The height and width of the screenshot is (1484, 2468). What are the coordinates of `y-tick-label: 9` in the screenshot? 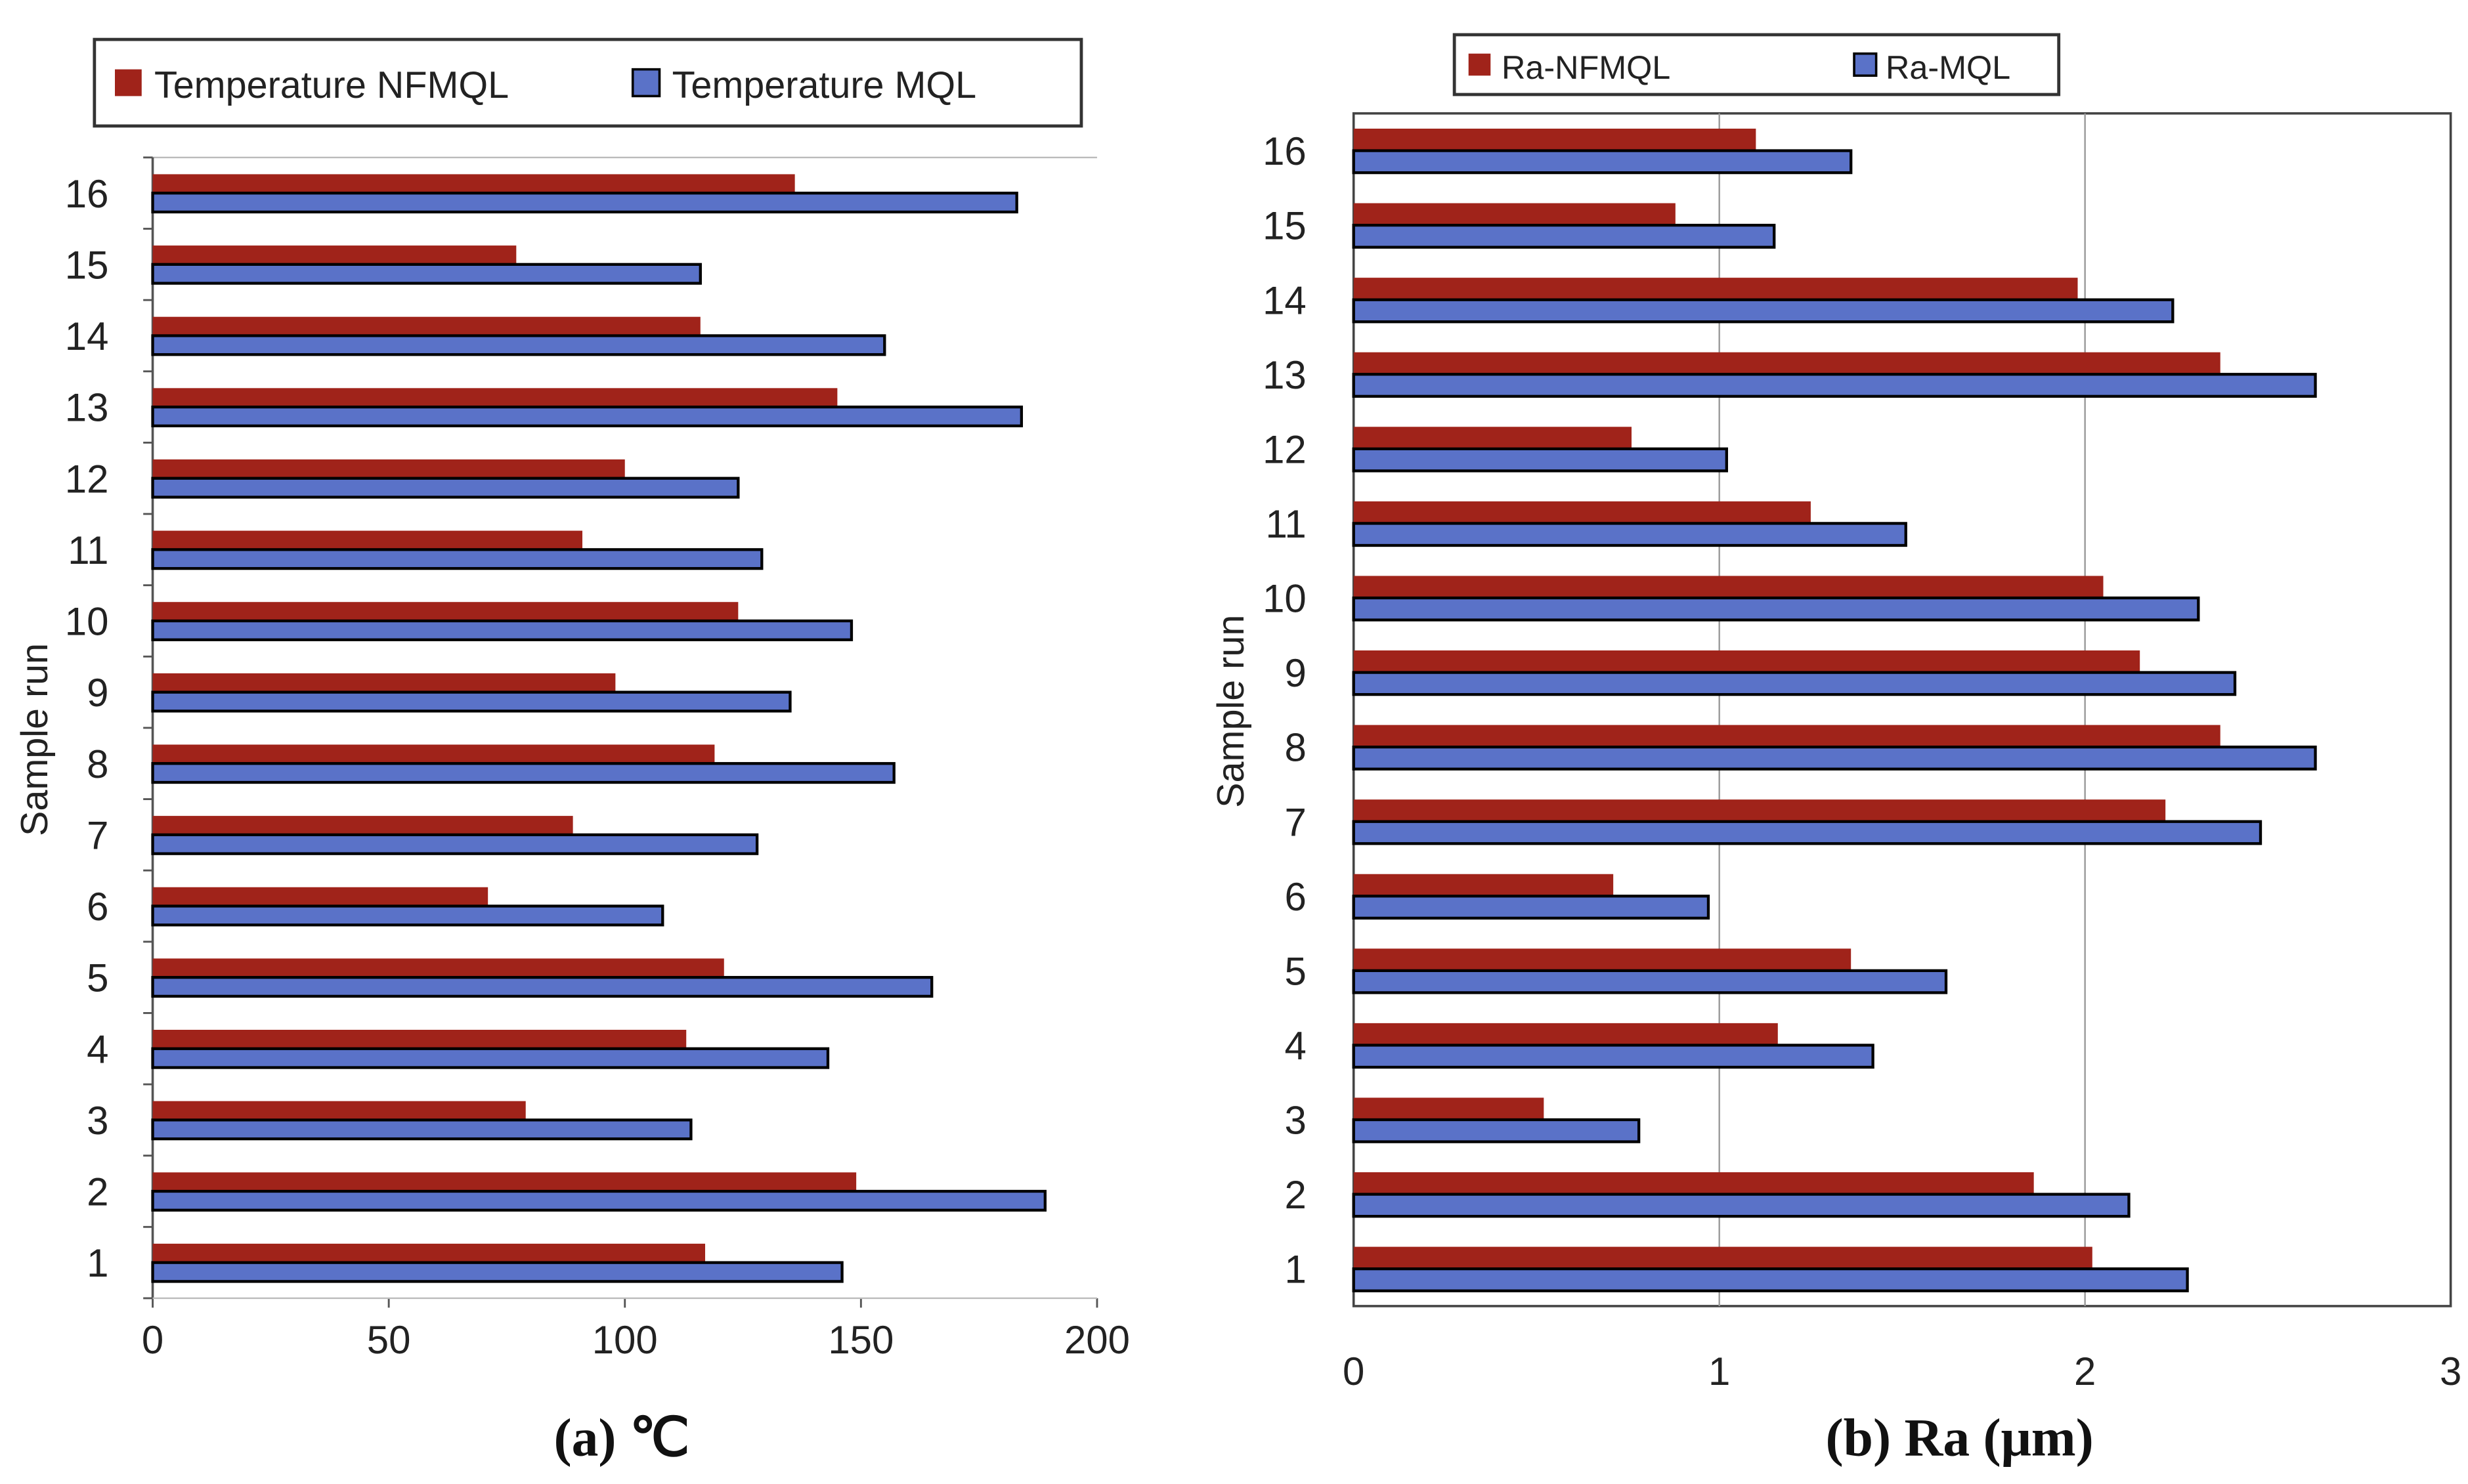 It's located at (1295, 673).